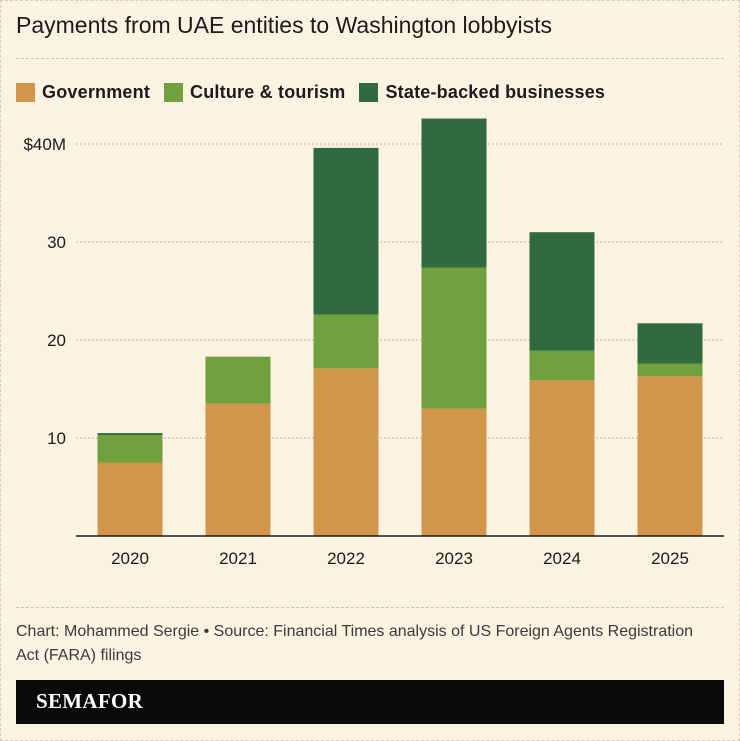 The width and height of the screenshot is (740, 741). What do you see at coordinates (44, 144) in the screenshot?
I see `y-tick-label: $40M` at bounding box center [44, 144].